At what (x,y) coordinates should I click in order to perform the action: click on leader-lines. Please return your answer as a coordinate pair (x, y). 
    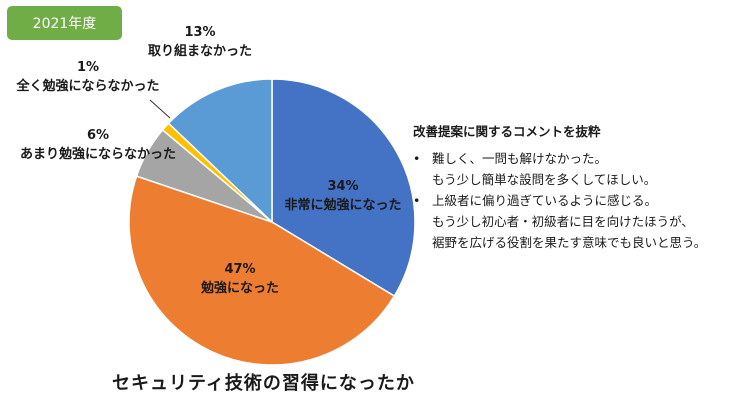
    Looking at the image, I should click on (160, 109).